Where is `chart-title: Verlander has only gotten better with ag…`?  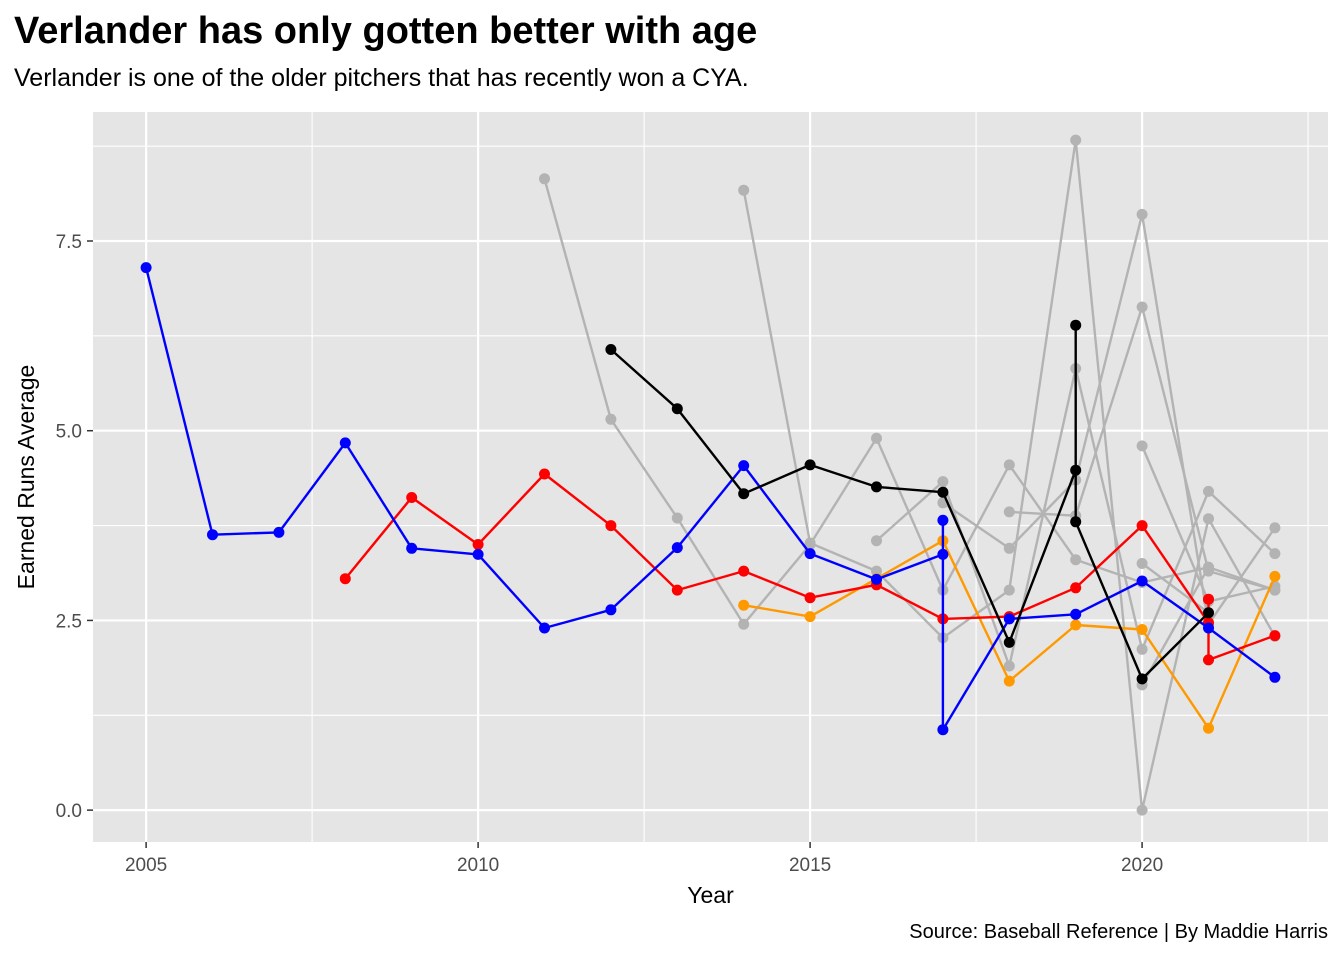 chart-title: Verlander has only gotten better with ag… is located at coordinates (386, 31).